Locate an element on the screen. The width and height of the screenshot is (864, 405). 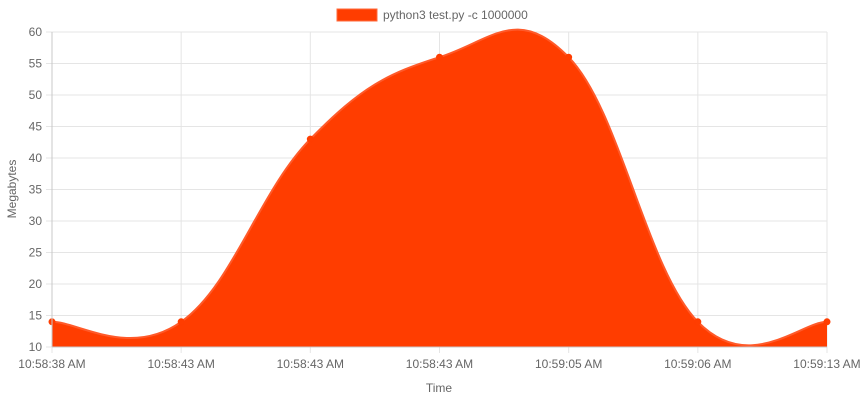
y-tick-label: 35 is located at coordinates (36, 190).